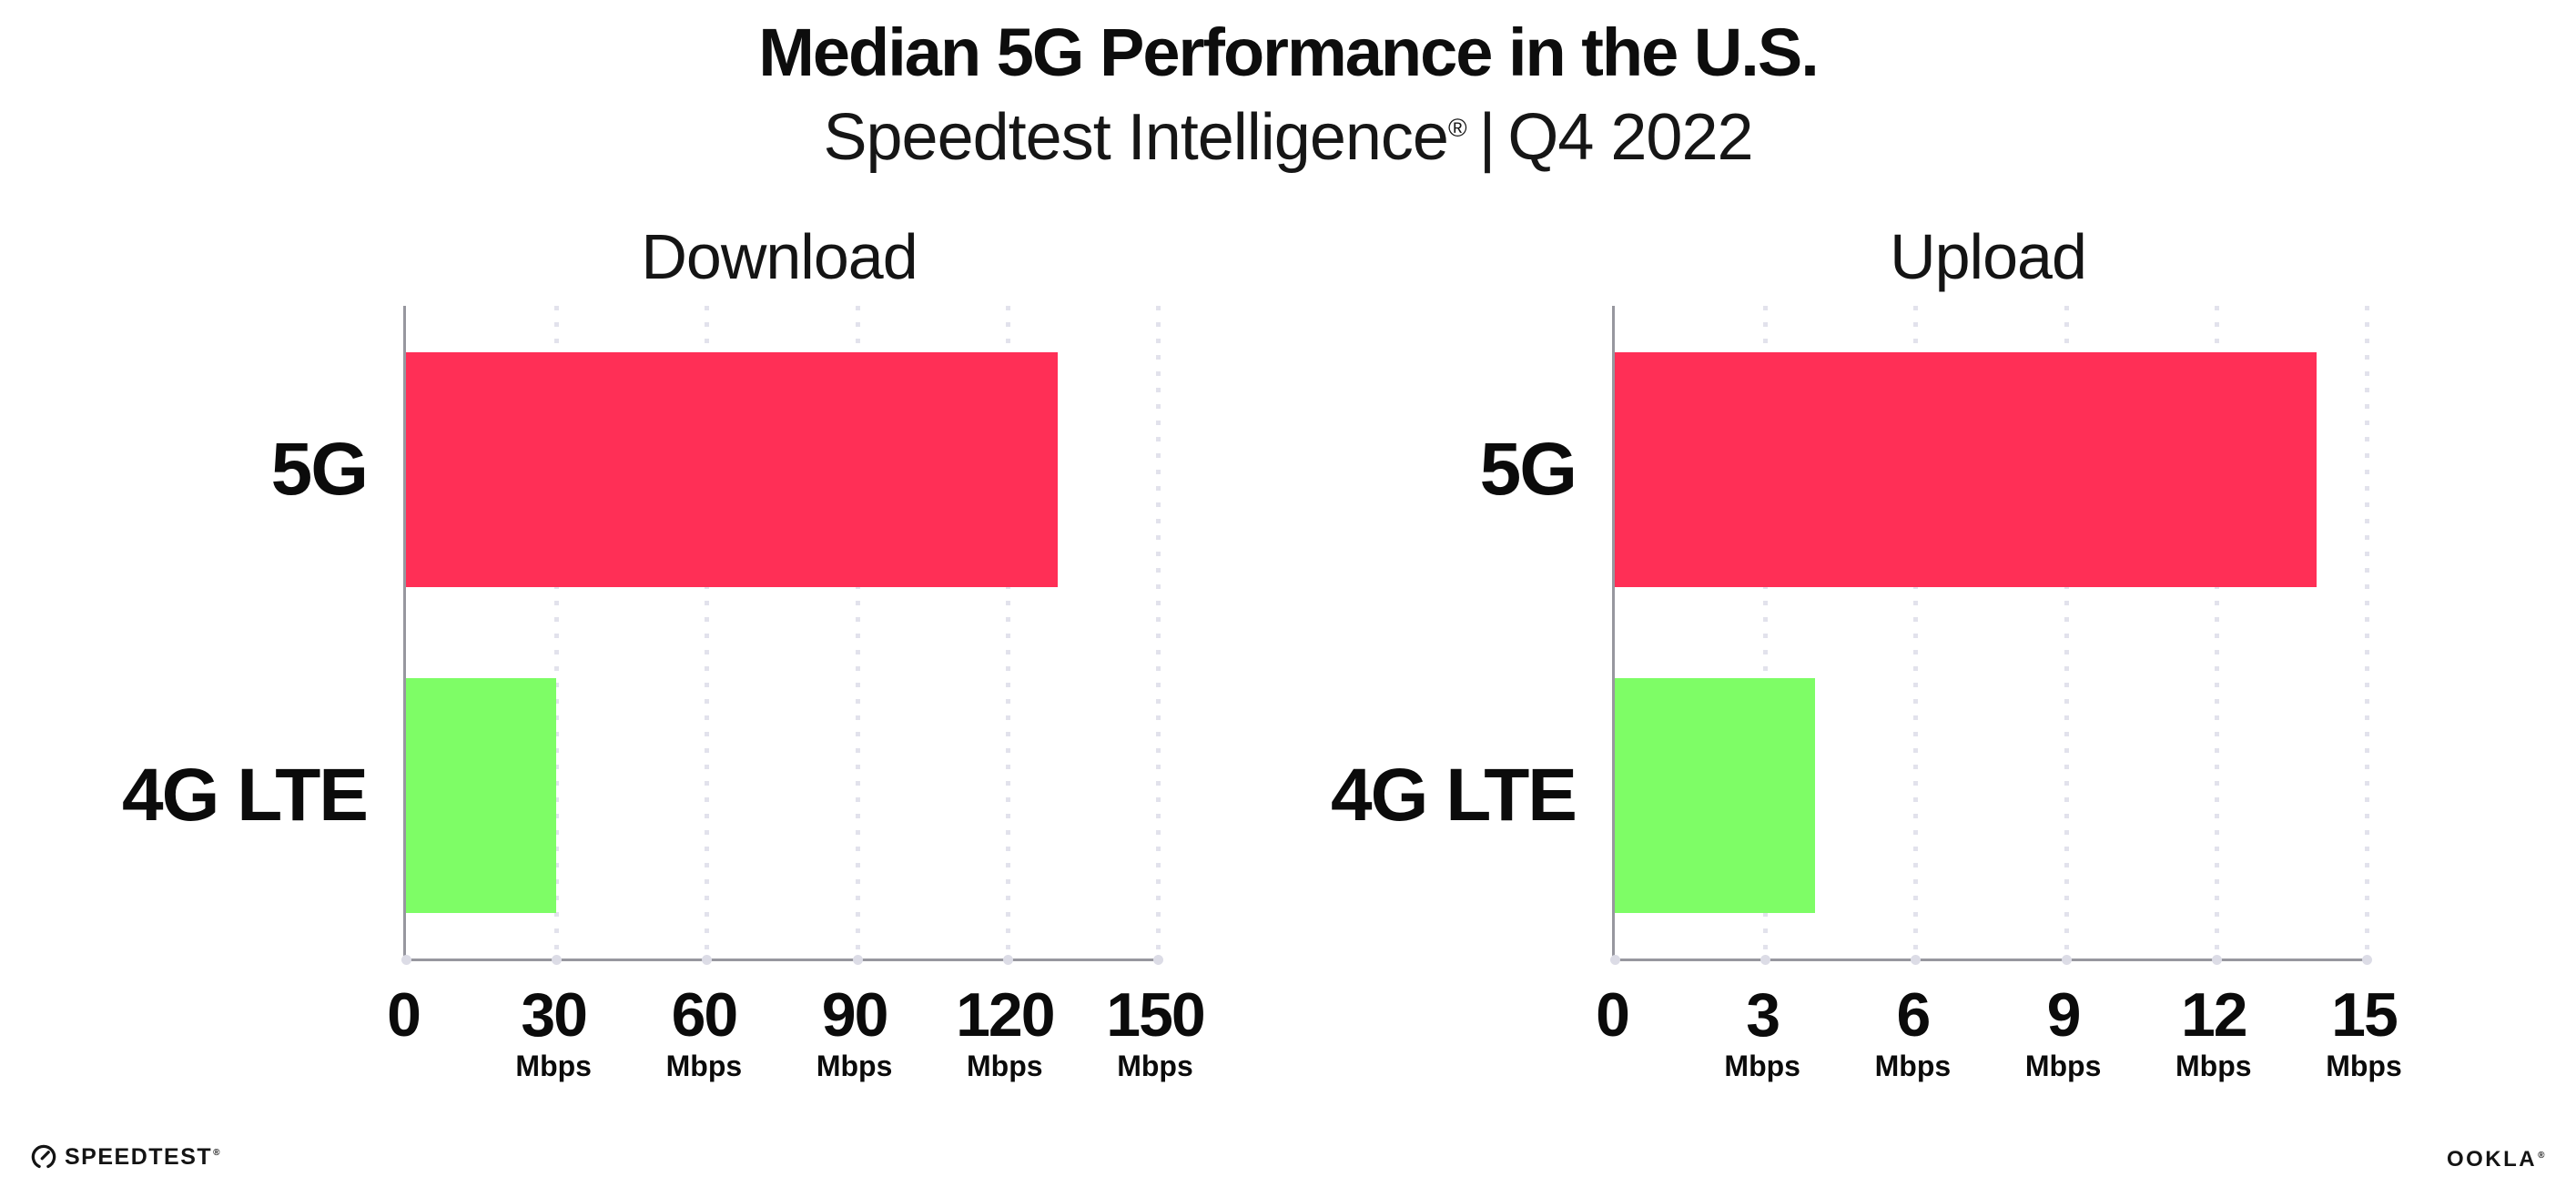  I want to click on upload-chart-title: Upload, so click(1988, 257).